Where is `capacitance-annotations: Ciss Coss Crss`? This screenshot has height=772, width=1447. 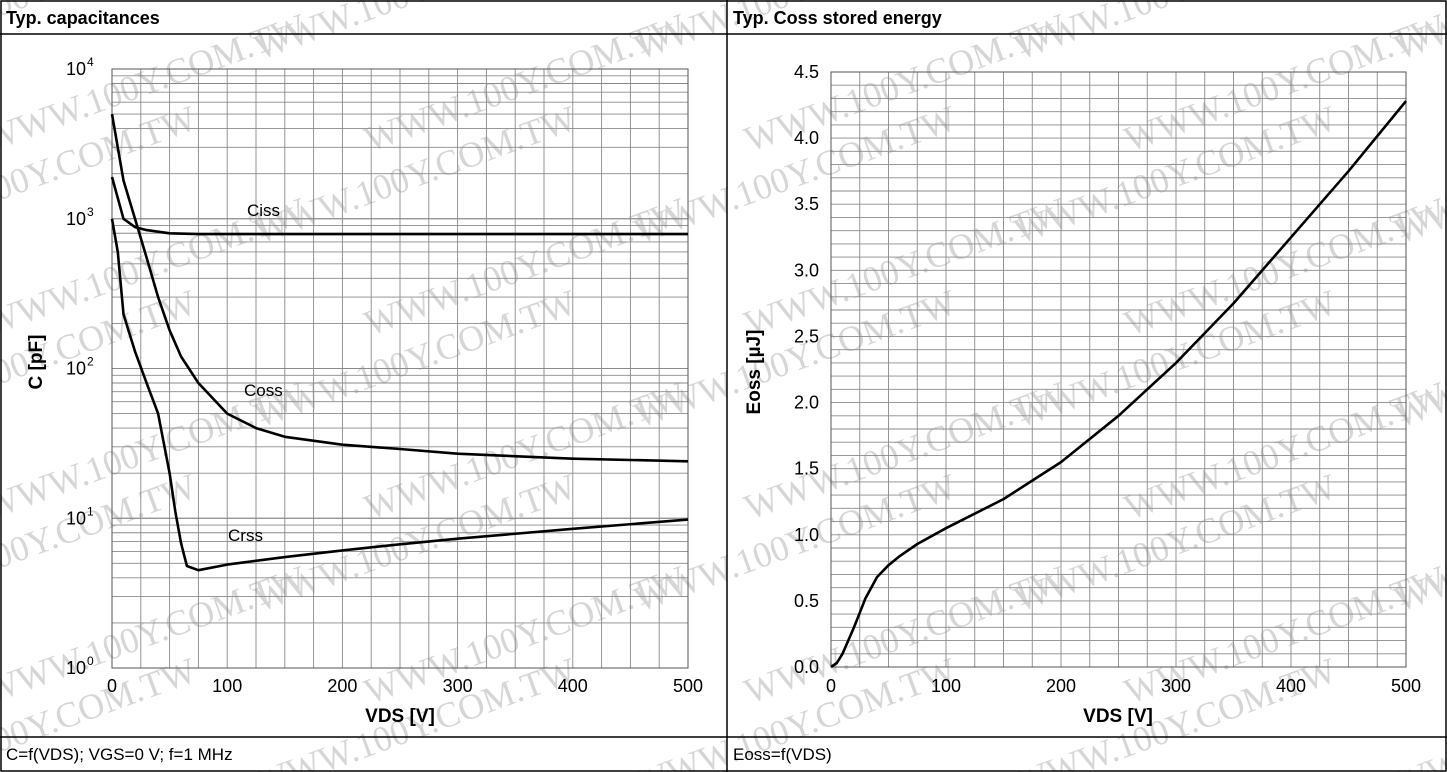
capacitance-annotations: Ciss Coss Crss is located at coordinates (255, 373).